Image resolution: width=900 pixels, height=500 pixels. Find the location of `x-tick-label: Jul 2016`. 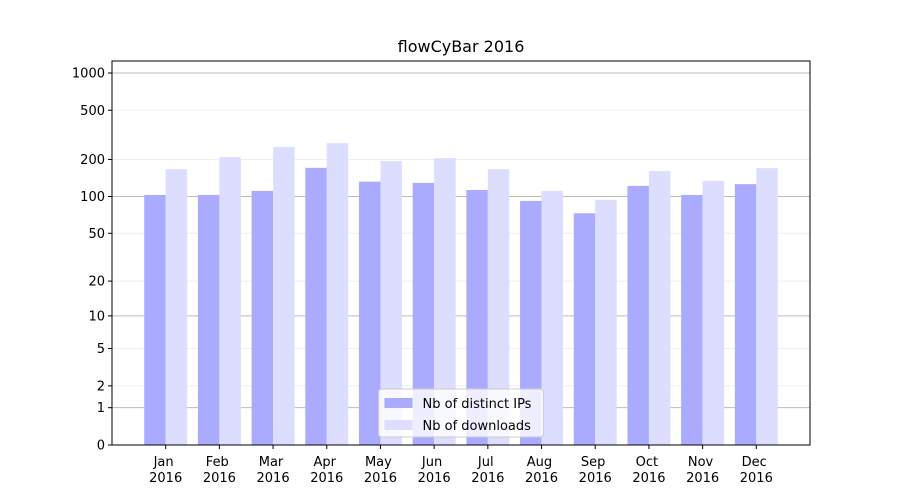

x-tick-label: Jul 2016 is located at coordinates (487, 470).